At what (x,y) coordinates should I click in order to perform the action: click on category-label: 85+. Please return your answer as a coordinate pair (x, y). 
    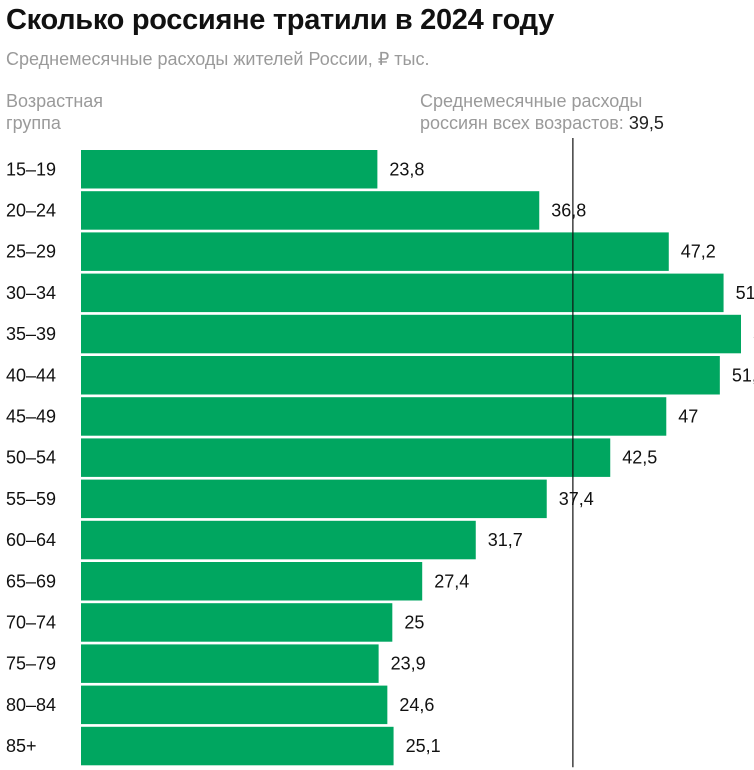
    Looking at the image, I should click on (21, 746).